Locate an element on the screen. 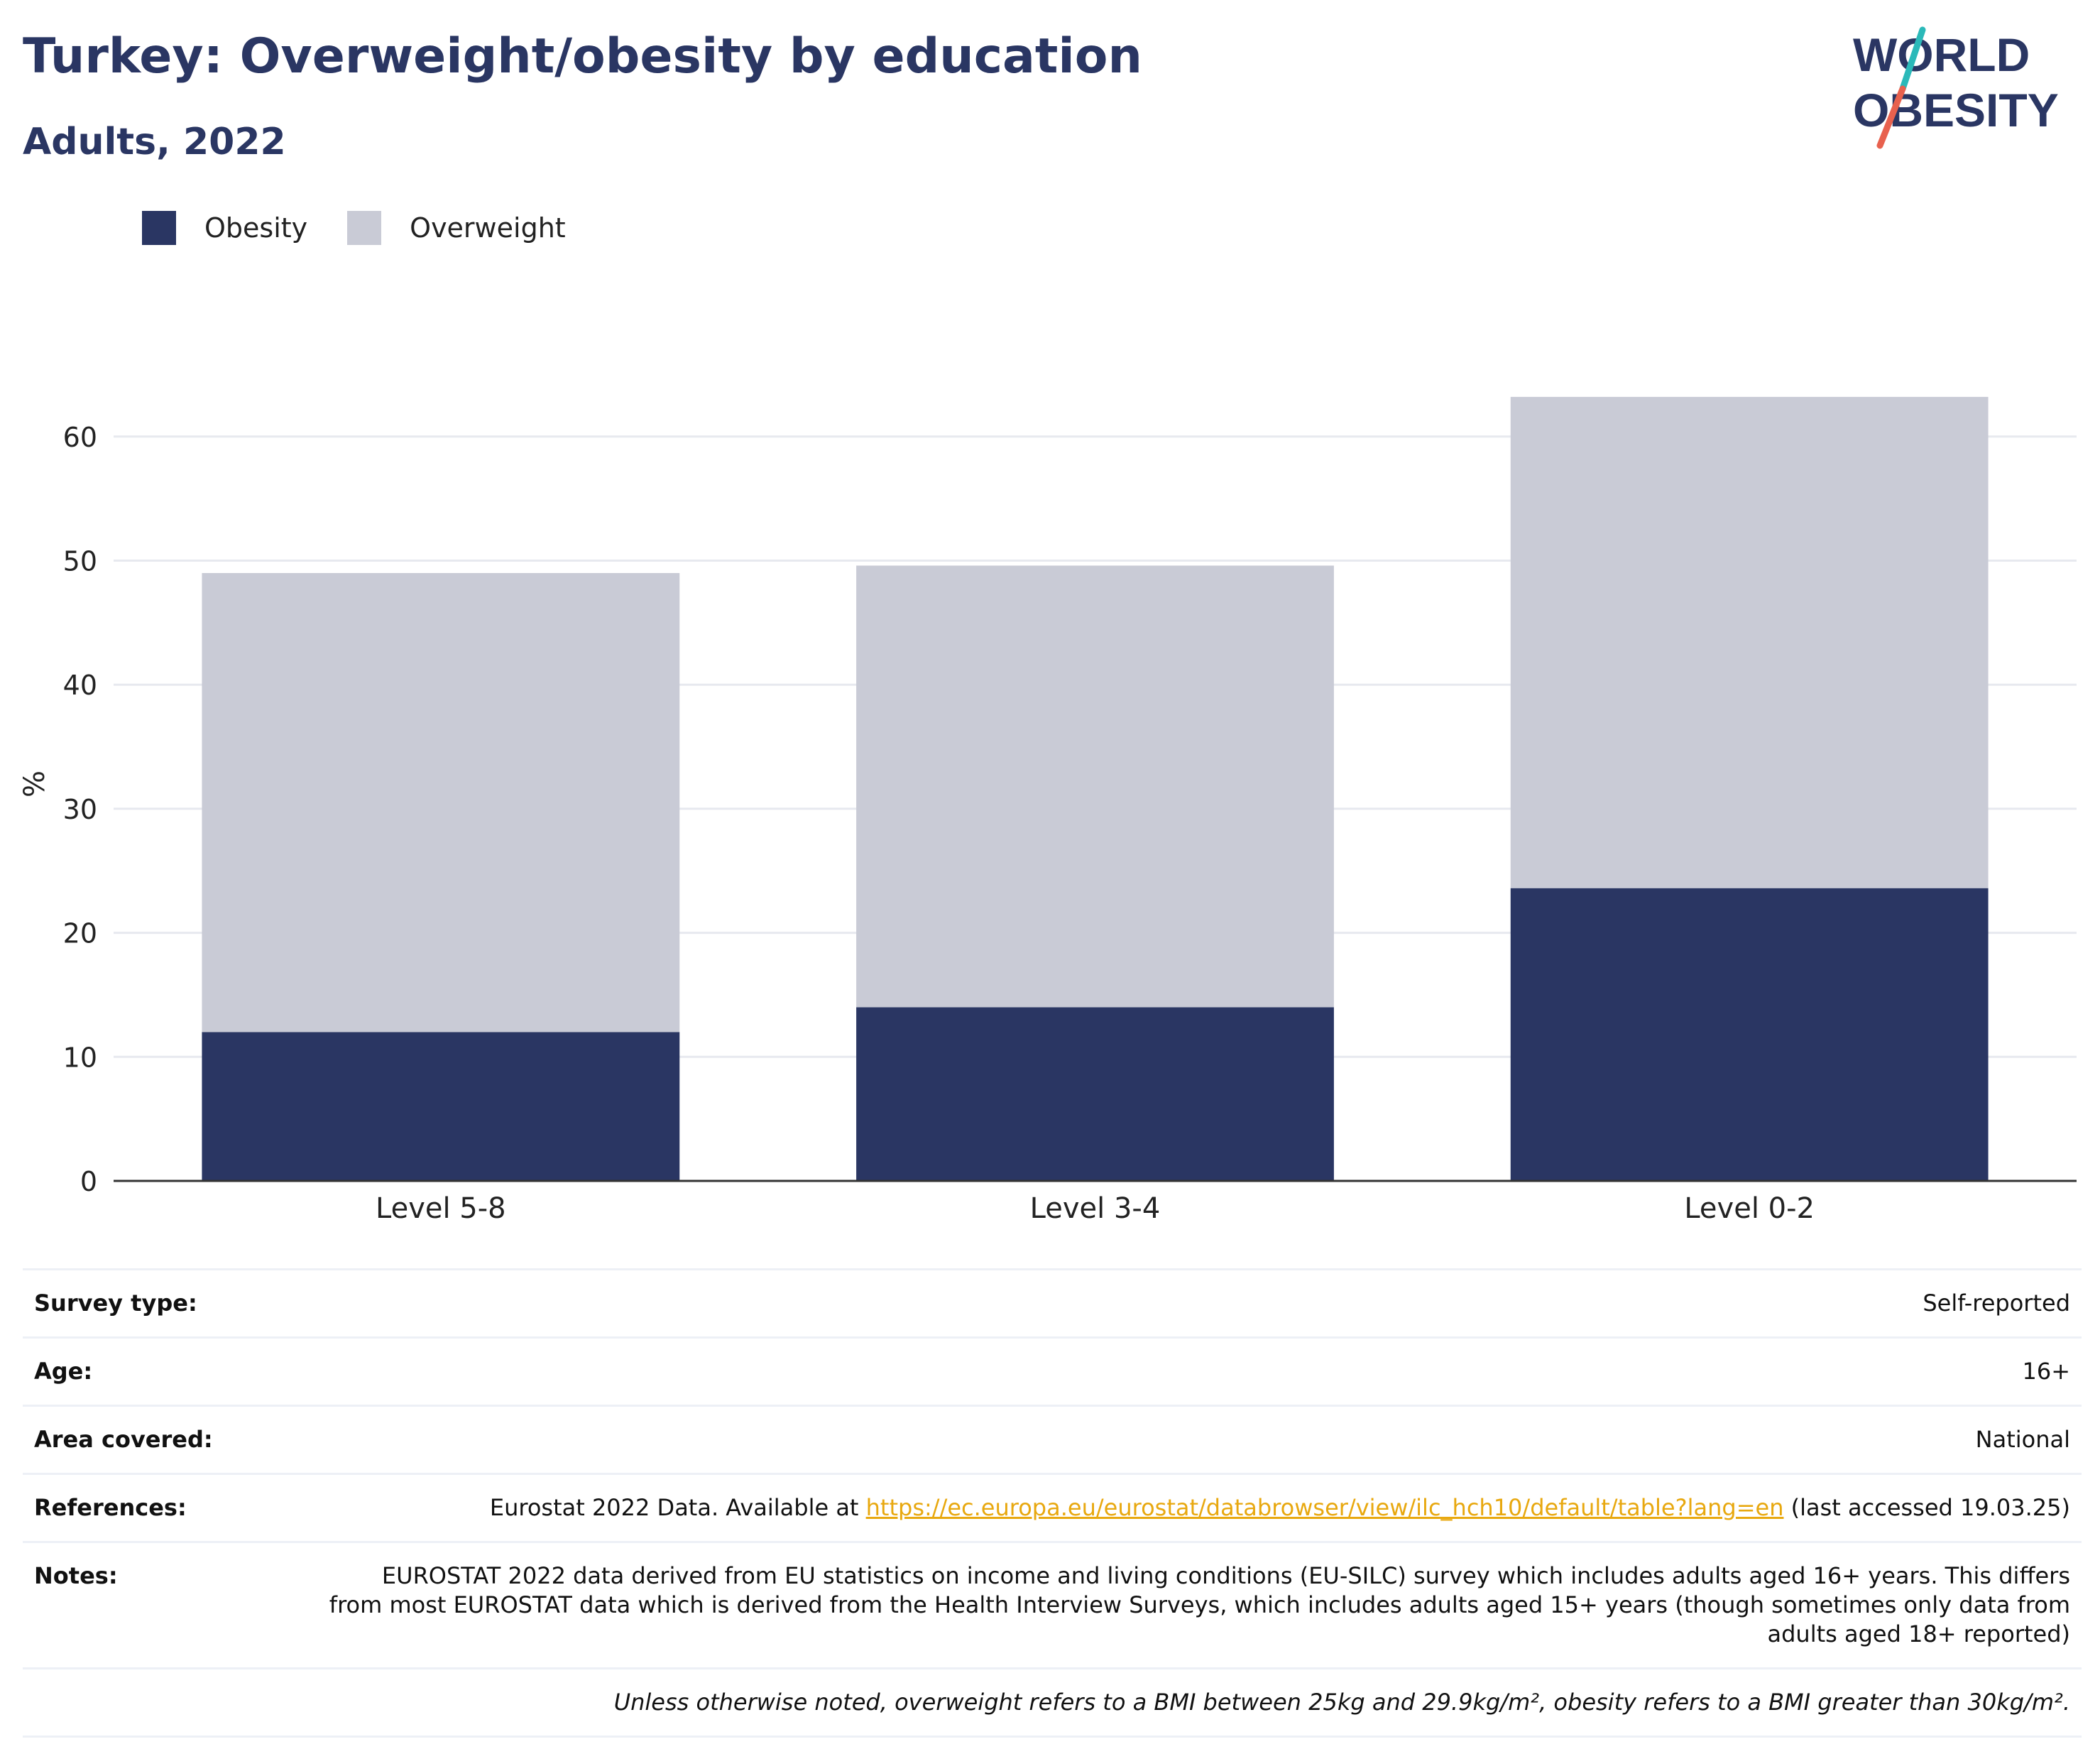 This screenshot has width=2100, height=1749. legend-swatch-overweight is located at coordinates (364, 228).